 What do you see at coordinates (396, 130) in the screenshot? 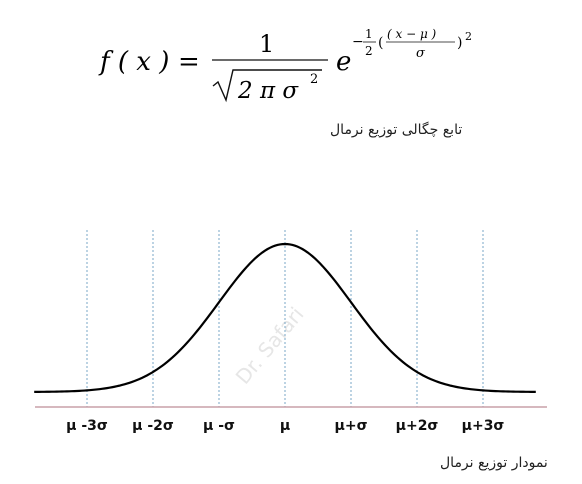
I see `density-function-caption: تابع چگالی توزیع نرمال` at bounding box center [396, 130].